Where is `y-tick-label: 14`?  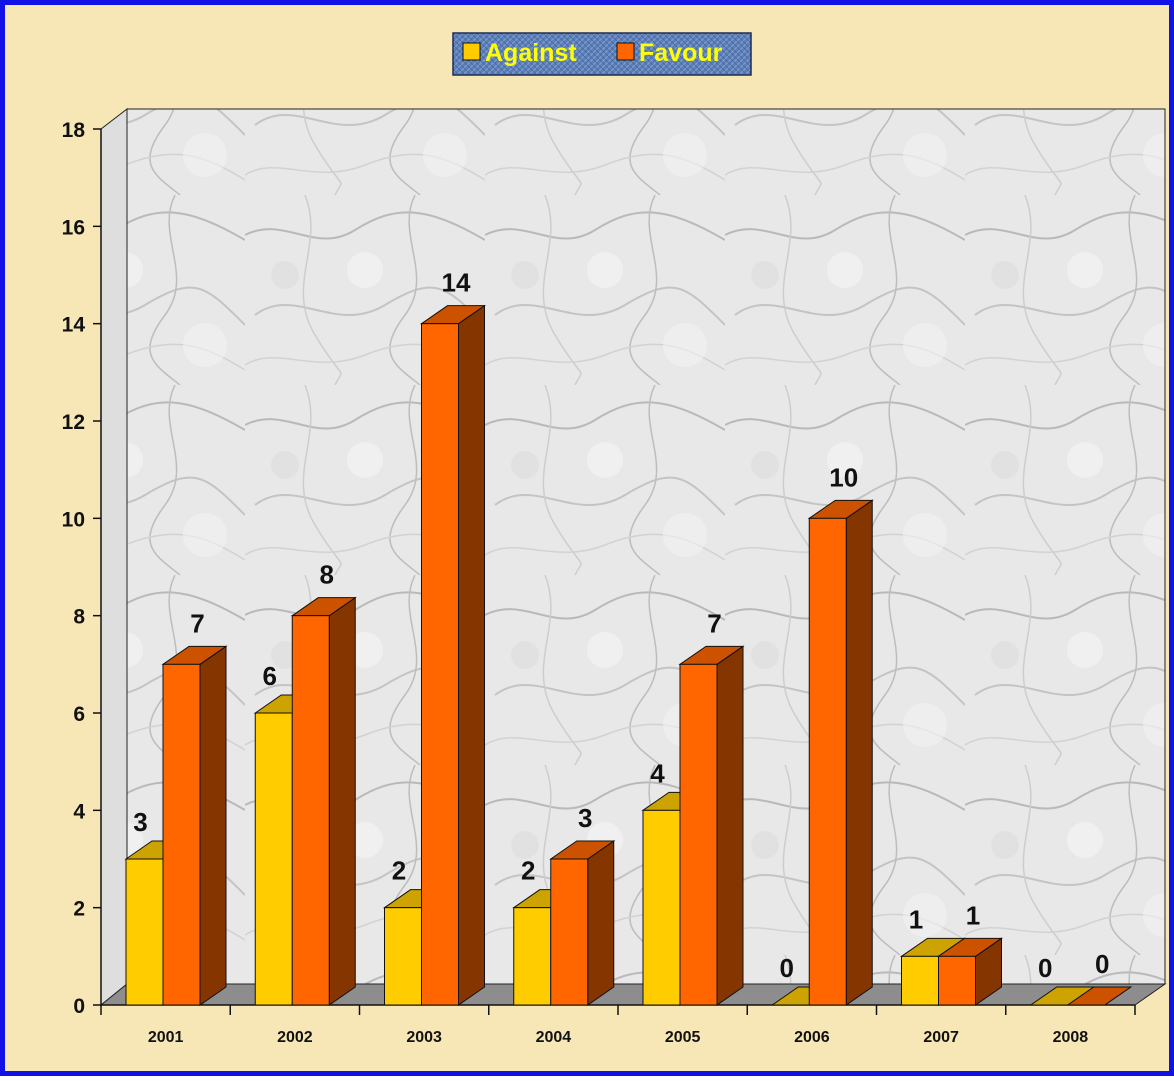 y-tick-label: 14 is located at coordinates (74, 325).